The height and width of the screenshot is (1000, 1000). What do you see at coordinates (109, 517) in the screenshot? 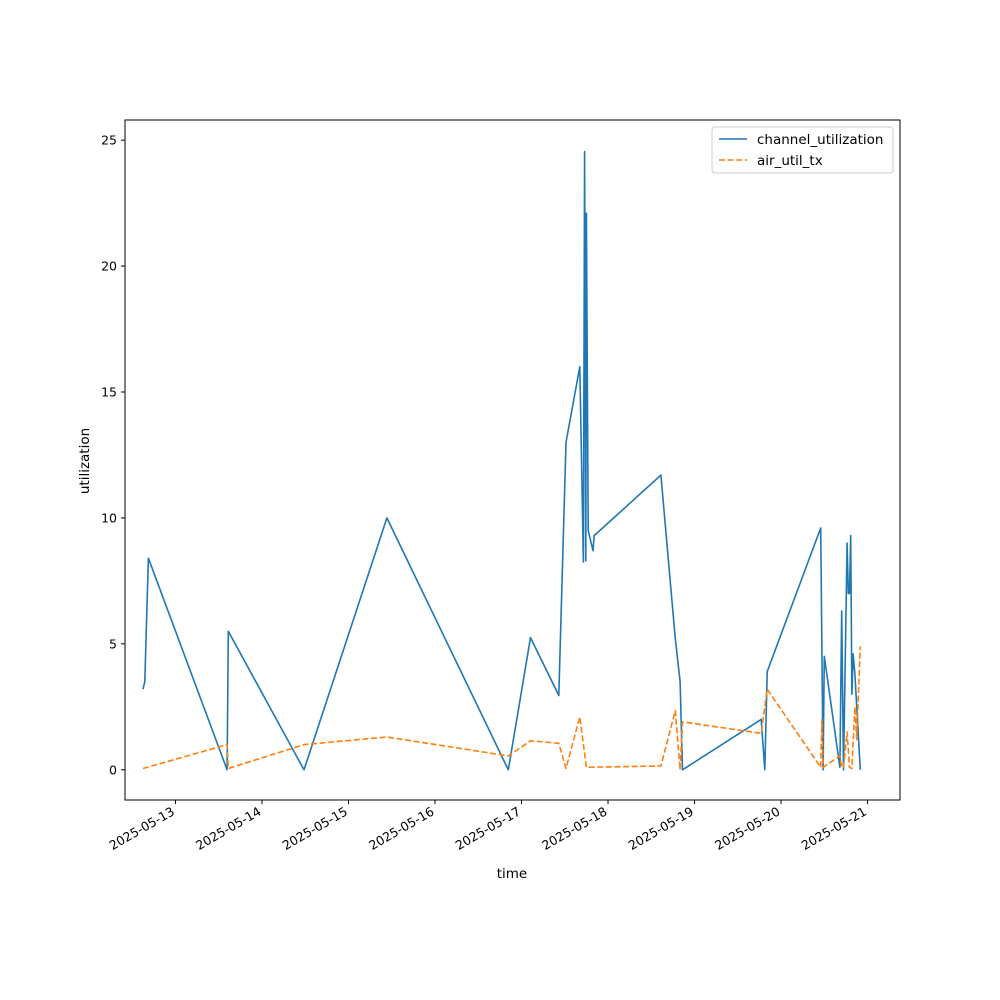
I see `y-tick-label: 10` at bounding box center [109, 517].